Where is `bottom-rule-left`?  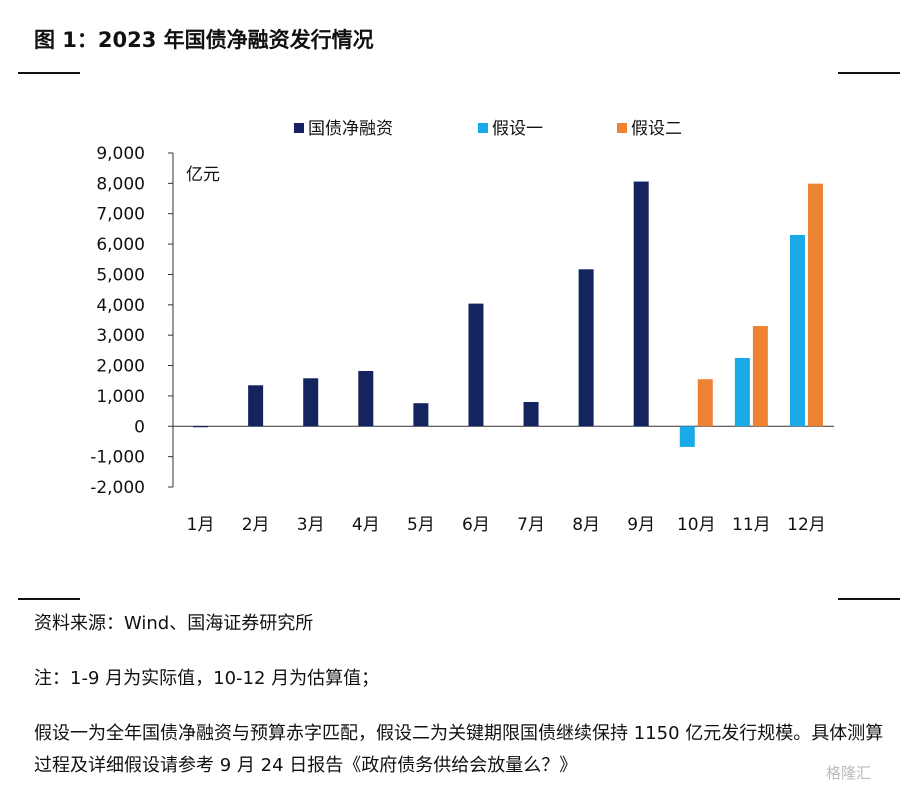
bottom-rule-left is located at coordinates (49, 599).